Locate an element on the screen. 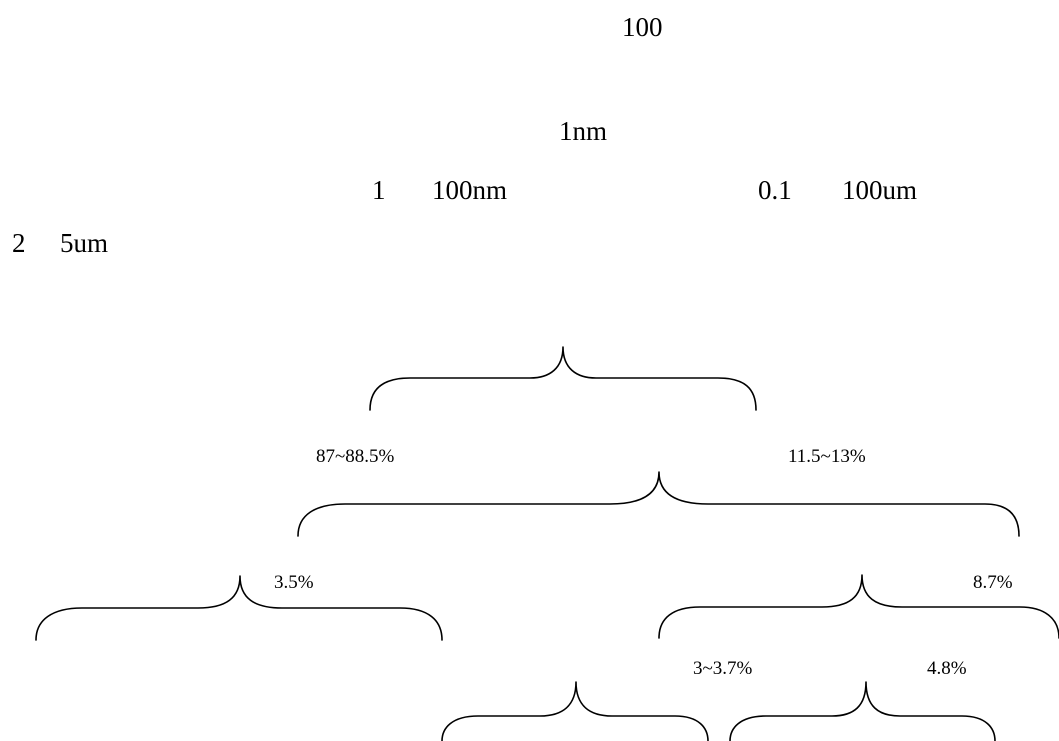  label-level3-left: 3~3.7% is located at coordinates (723, 668).